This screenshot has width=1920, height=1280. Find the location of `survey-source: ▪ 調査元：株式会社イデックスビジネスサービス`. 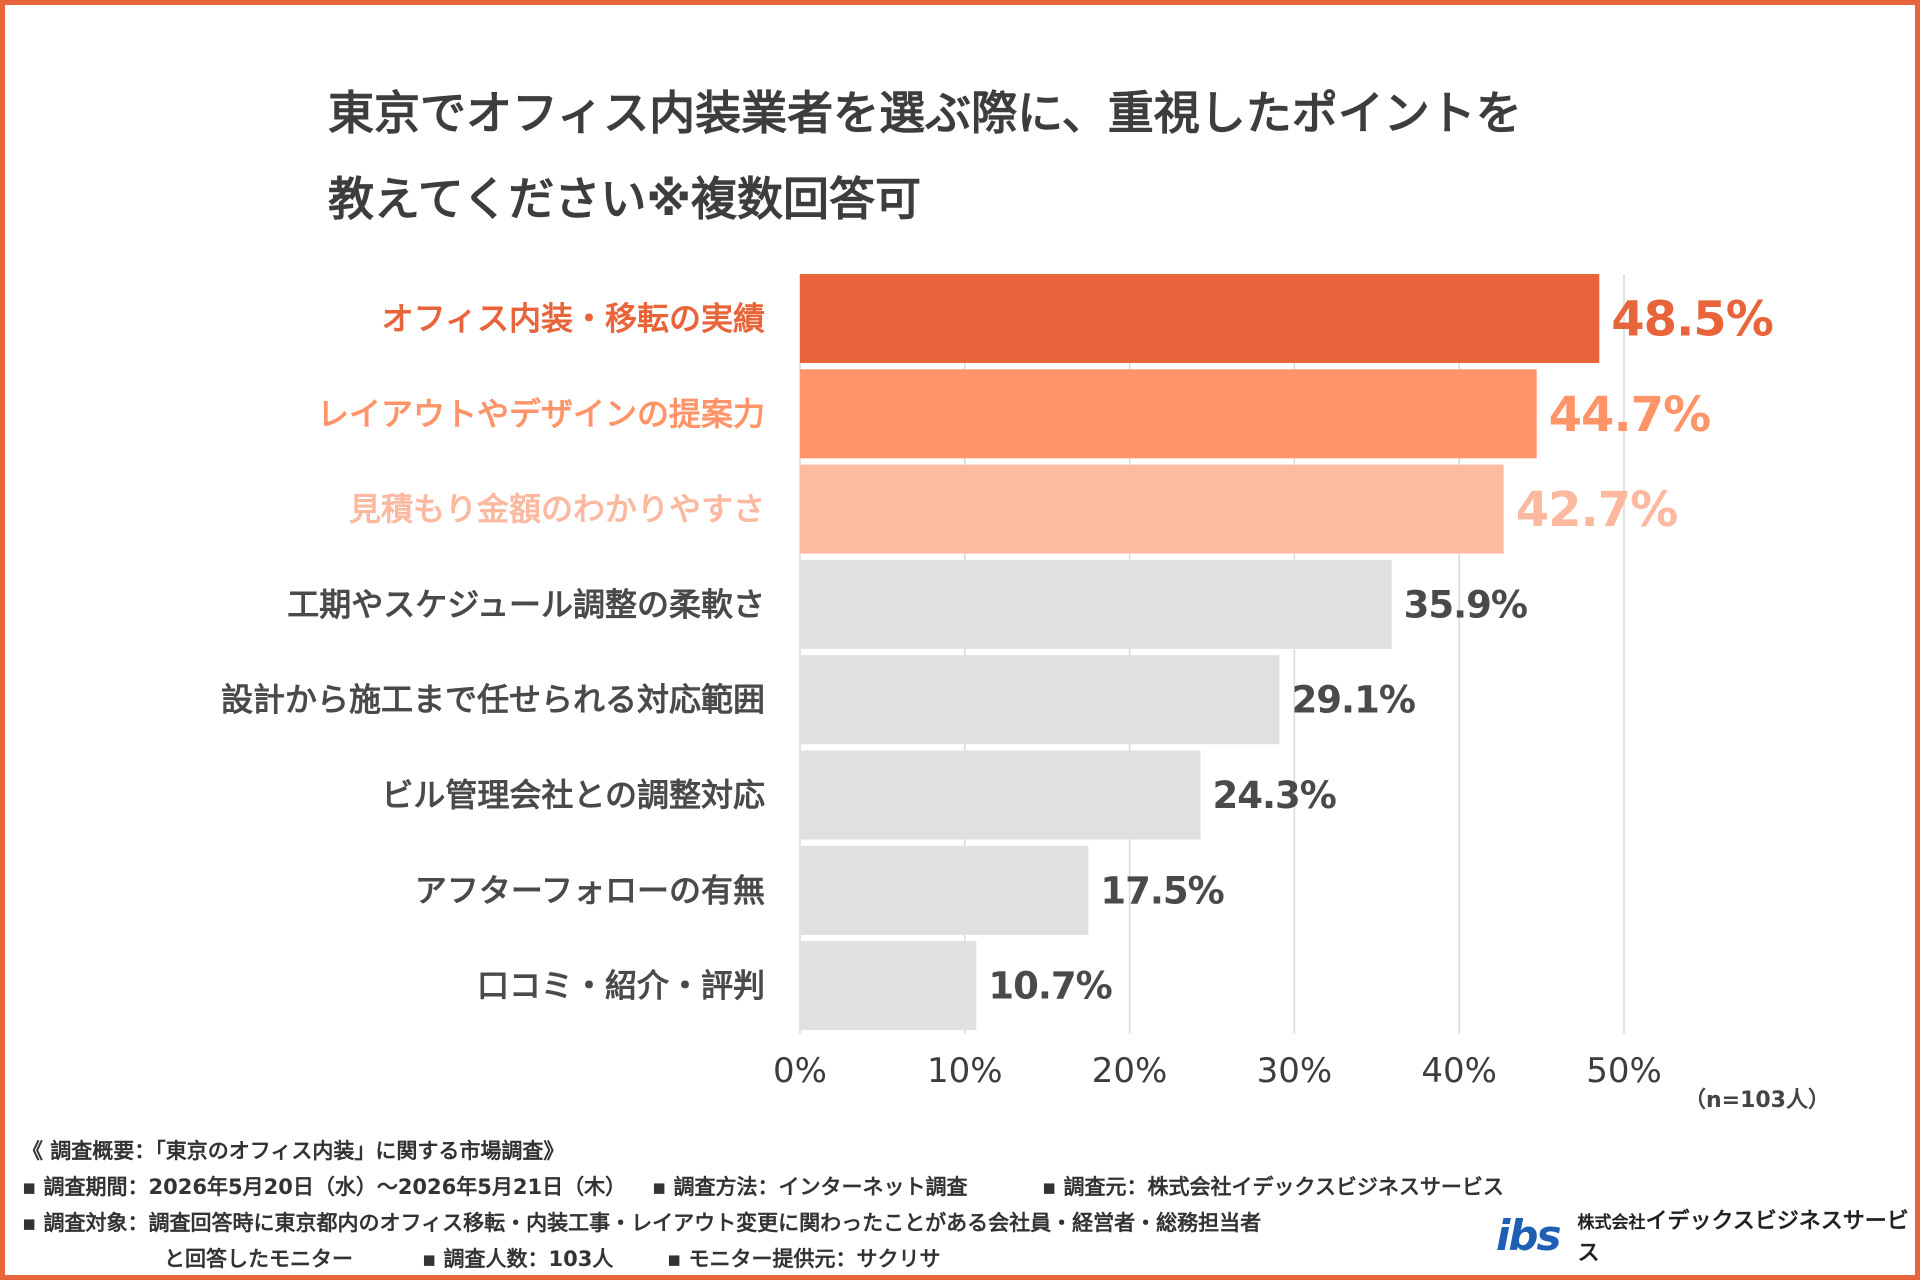

survey-source: ▪ 調査元：株式会社イデックスビジネスサービス is located at coordinates (1273, 1187).